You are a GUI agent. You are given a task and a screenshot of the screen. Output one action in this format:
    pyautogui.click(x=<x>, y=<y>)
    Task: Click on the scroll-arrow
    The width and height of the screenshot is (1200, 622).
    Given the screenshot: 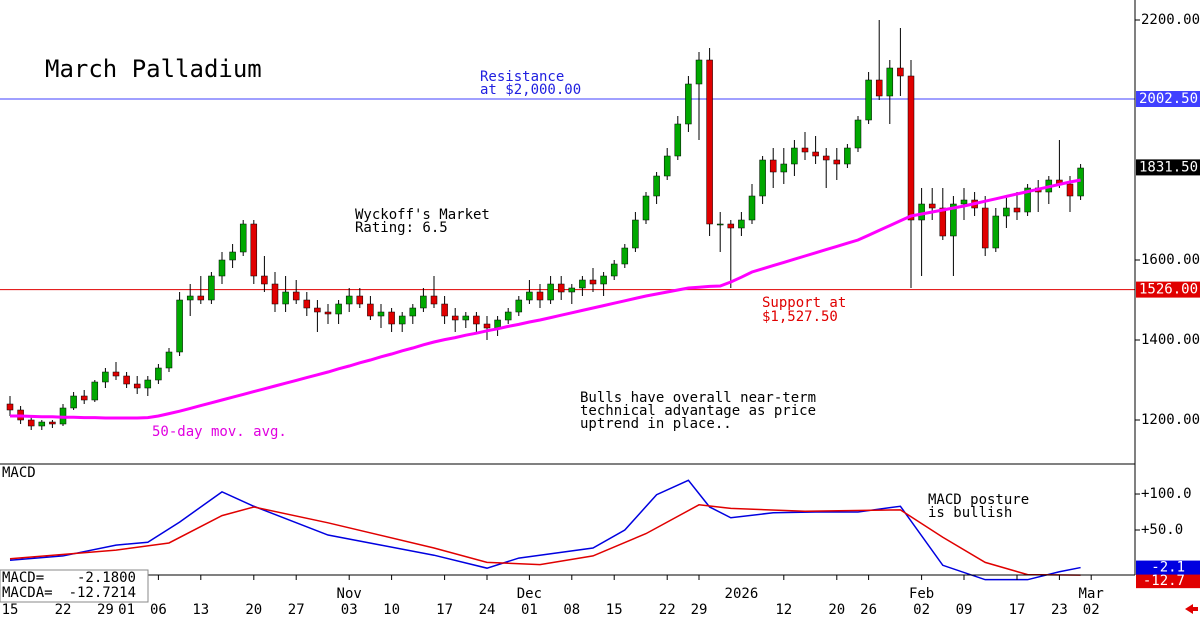 What is the action you would take?
    pyautogui.click(x=1191, y=609)
    